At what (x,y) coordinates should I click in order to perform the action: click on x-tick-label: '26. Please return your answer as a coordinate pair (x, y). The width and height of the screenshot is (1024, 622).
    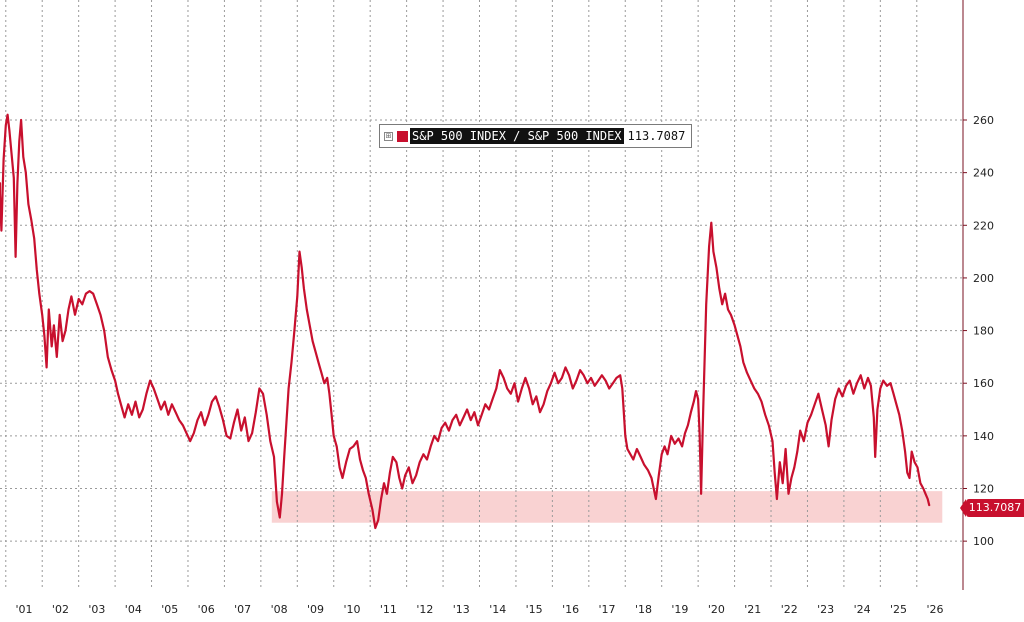
    Looking at the image, I should click on (934, 609).